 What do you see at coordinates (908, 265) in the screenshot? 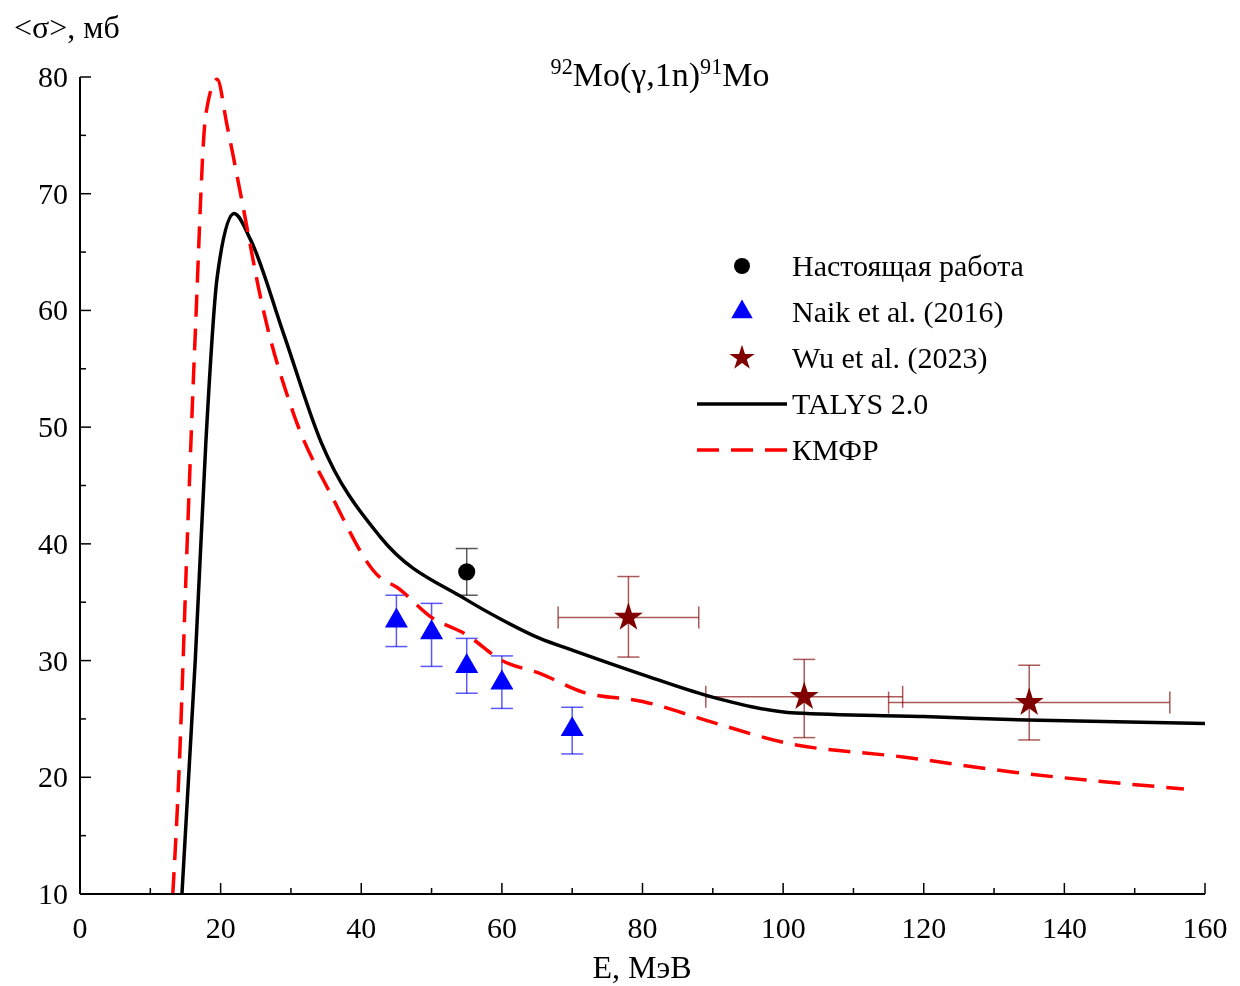
I see `legend-label: Настоящая работа` at bounding box center [908, 265].